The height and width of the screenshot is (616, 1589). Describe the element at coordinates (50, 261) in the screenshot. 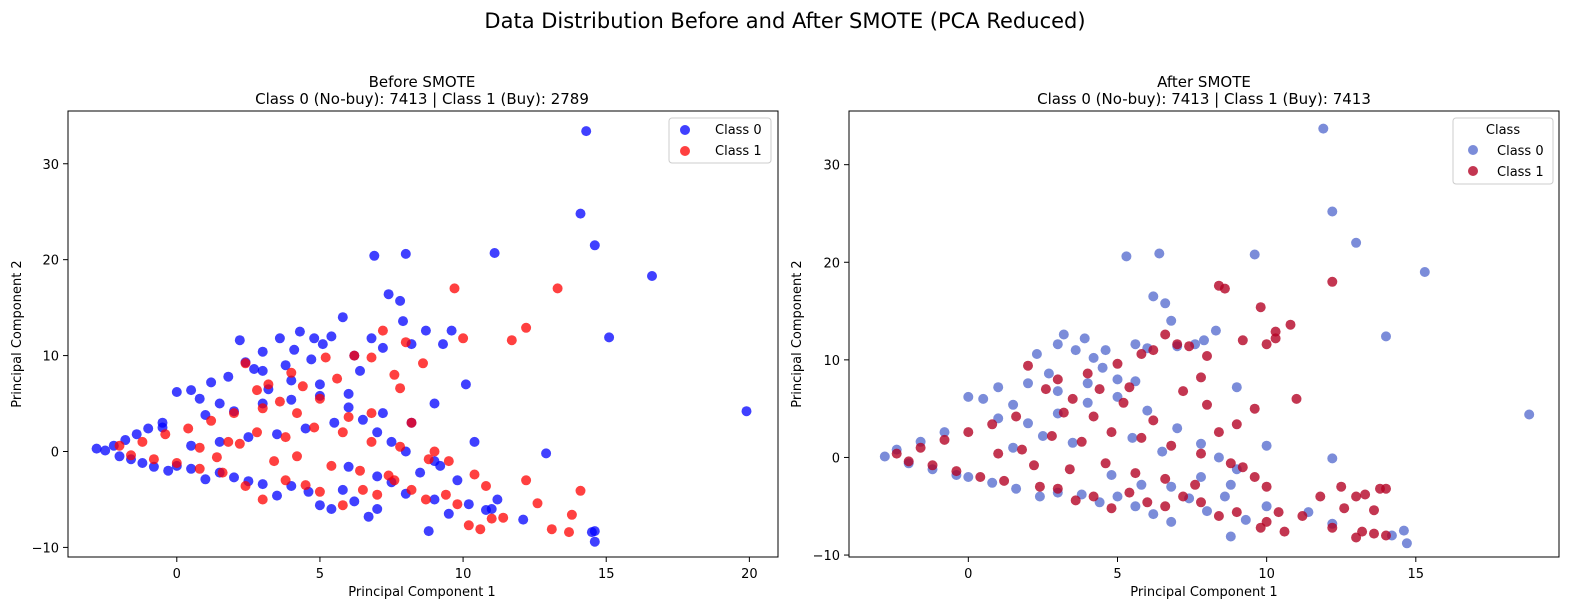

I see `before-smote-y-tick-label: 20` at that location.